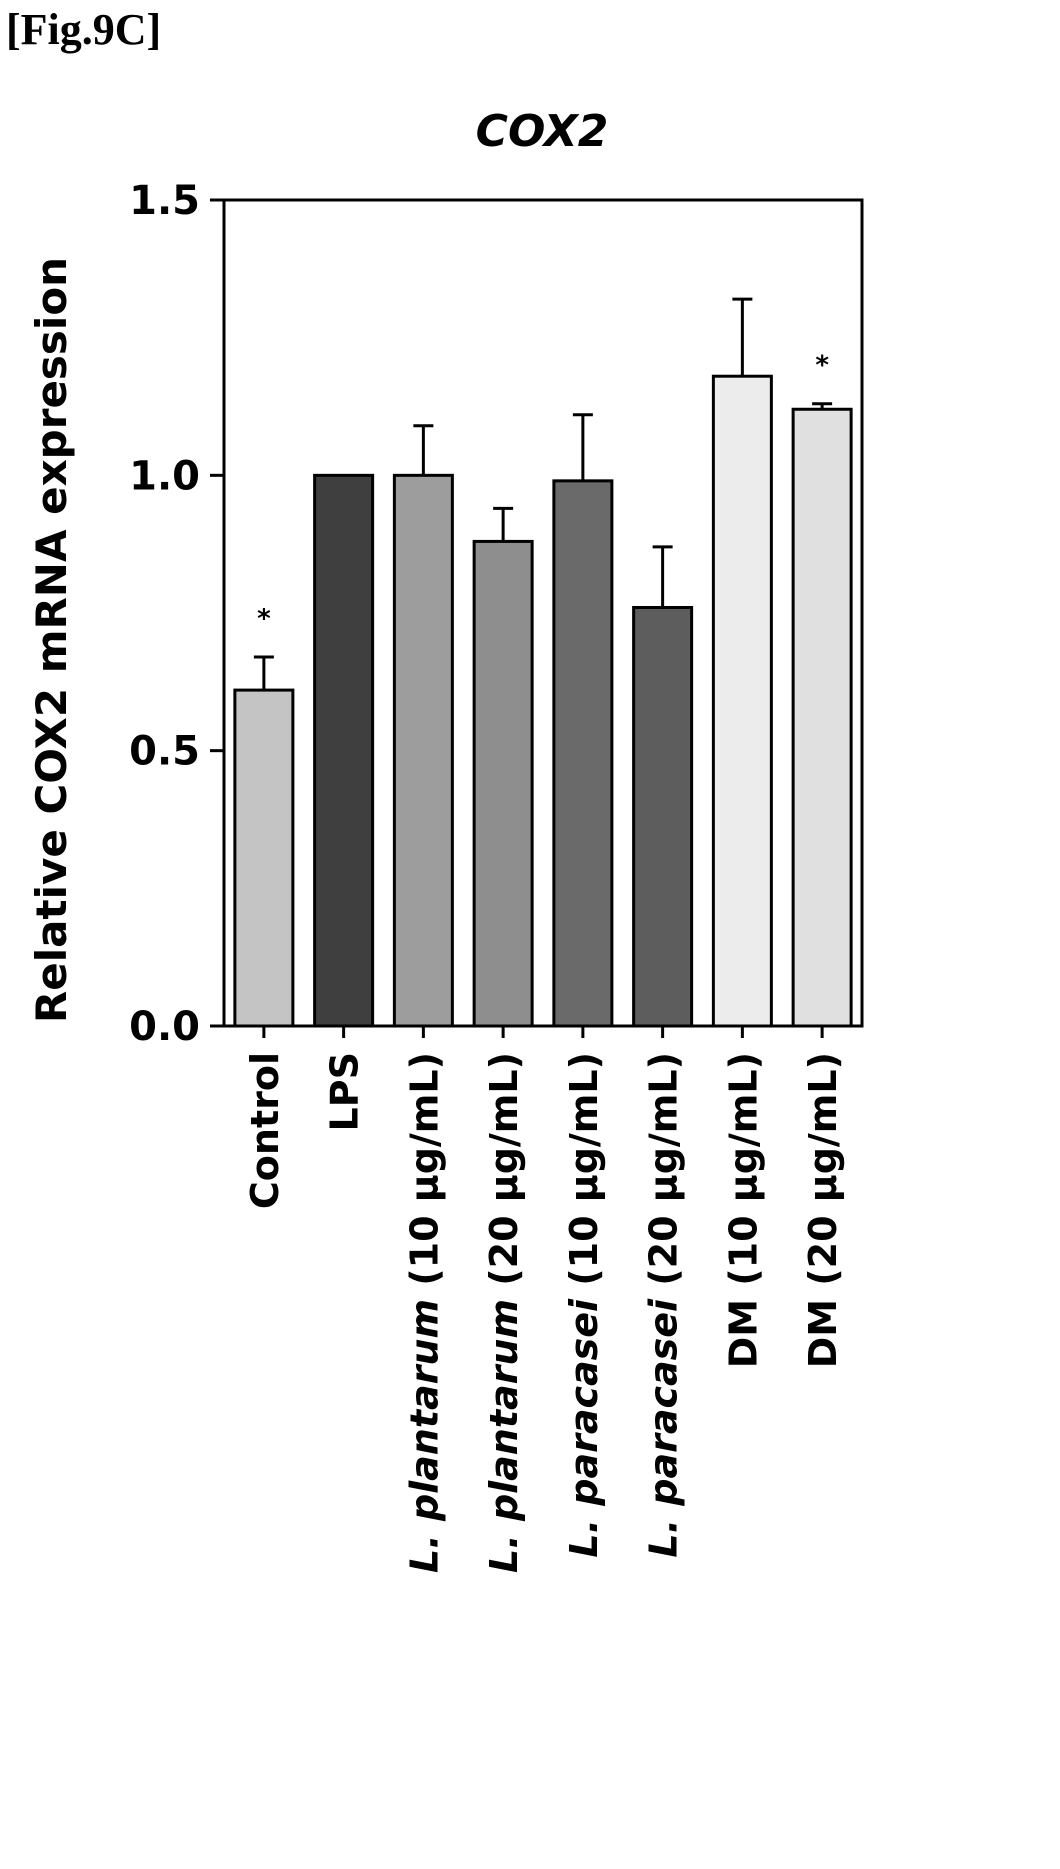  I want to click on x-tick-label: DM (20 μg/mL), so click(823, 1210).